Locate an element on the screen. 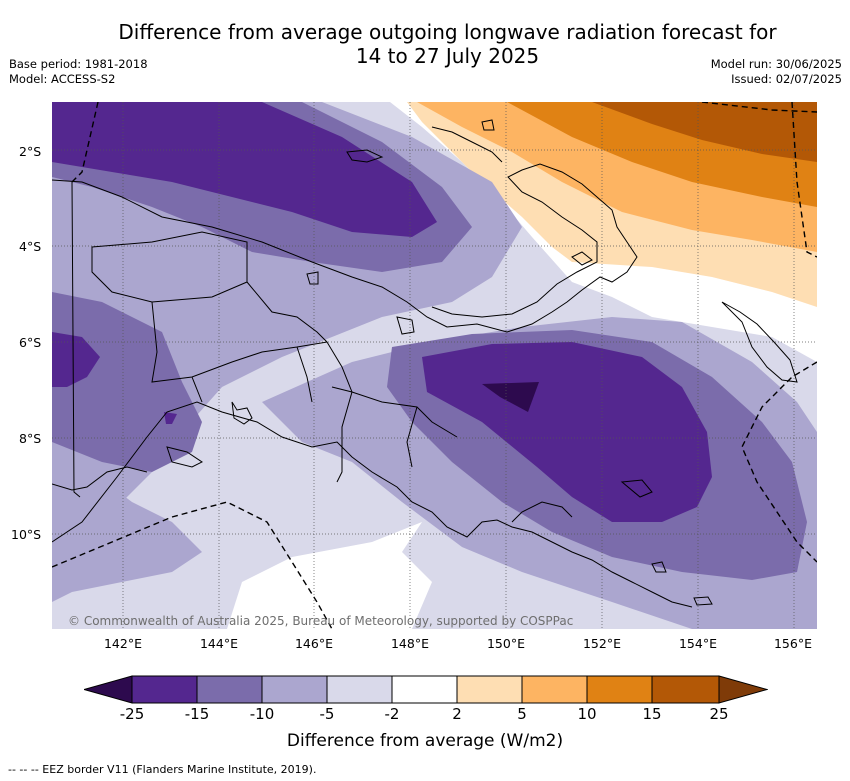  lon-label-156e: 156°E is located at coordinates (792, 643).